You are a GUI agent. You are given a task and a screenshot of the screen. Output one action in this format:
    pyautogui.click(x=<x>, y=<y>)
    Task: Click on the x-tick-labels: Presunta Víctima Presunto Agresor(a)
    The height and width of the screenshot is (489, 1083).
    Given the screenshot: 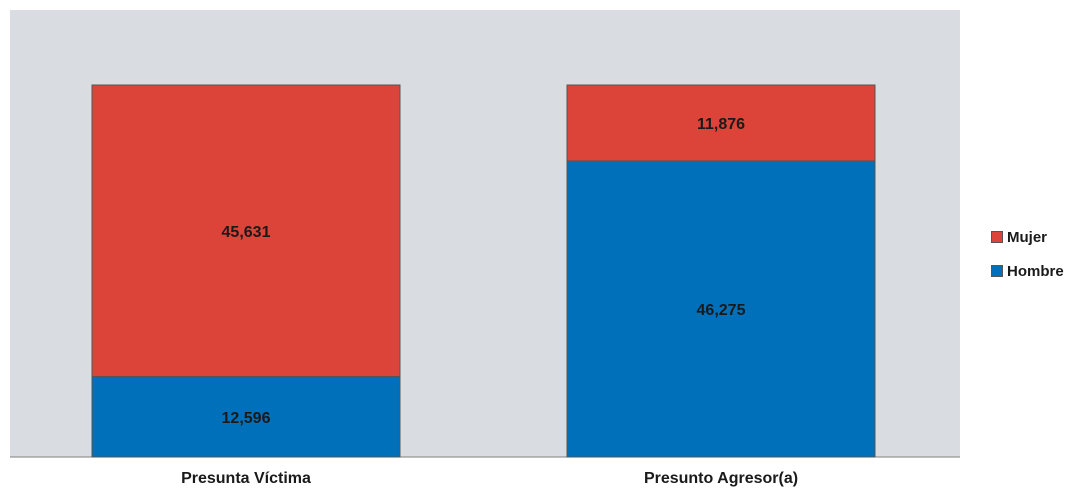 What is the action you would take?
    pyautogui.click(x=489, y=478)
    